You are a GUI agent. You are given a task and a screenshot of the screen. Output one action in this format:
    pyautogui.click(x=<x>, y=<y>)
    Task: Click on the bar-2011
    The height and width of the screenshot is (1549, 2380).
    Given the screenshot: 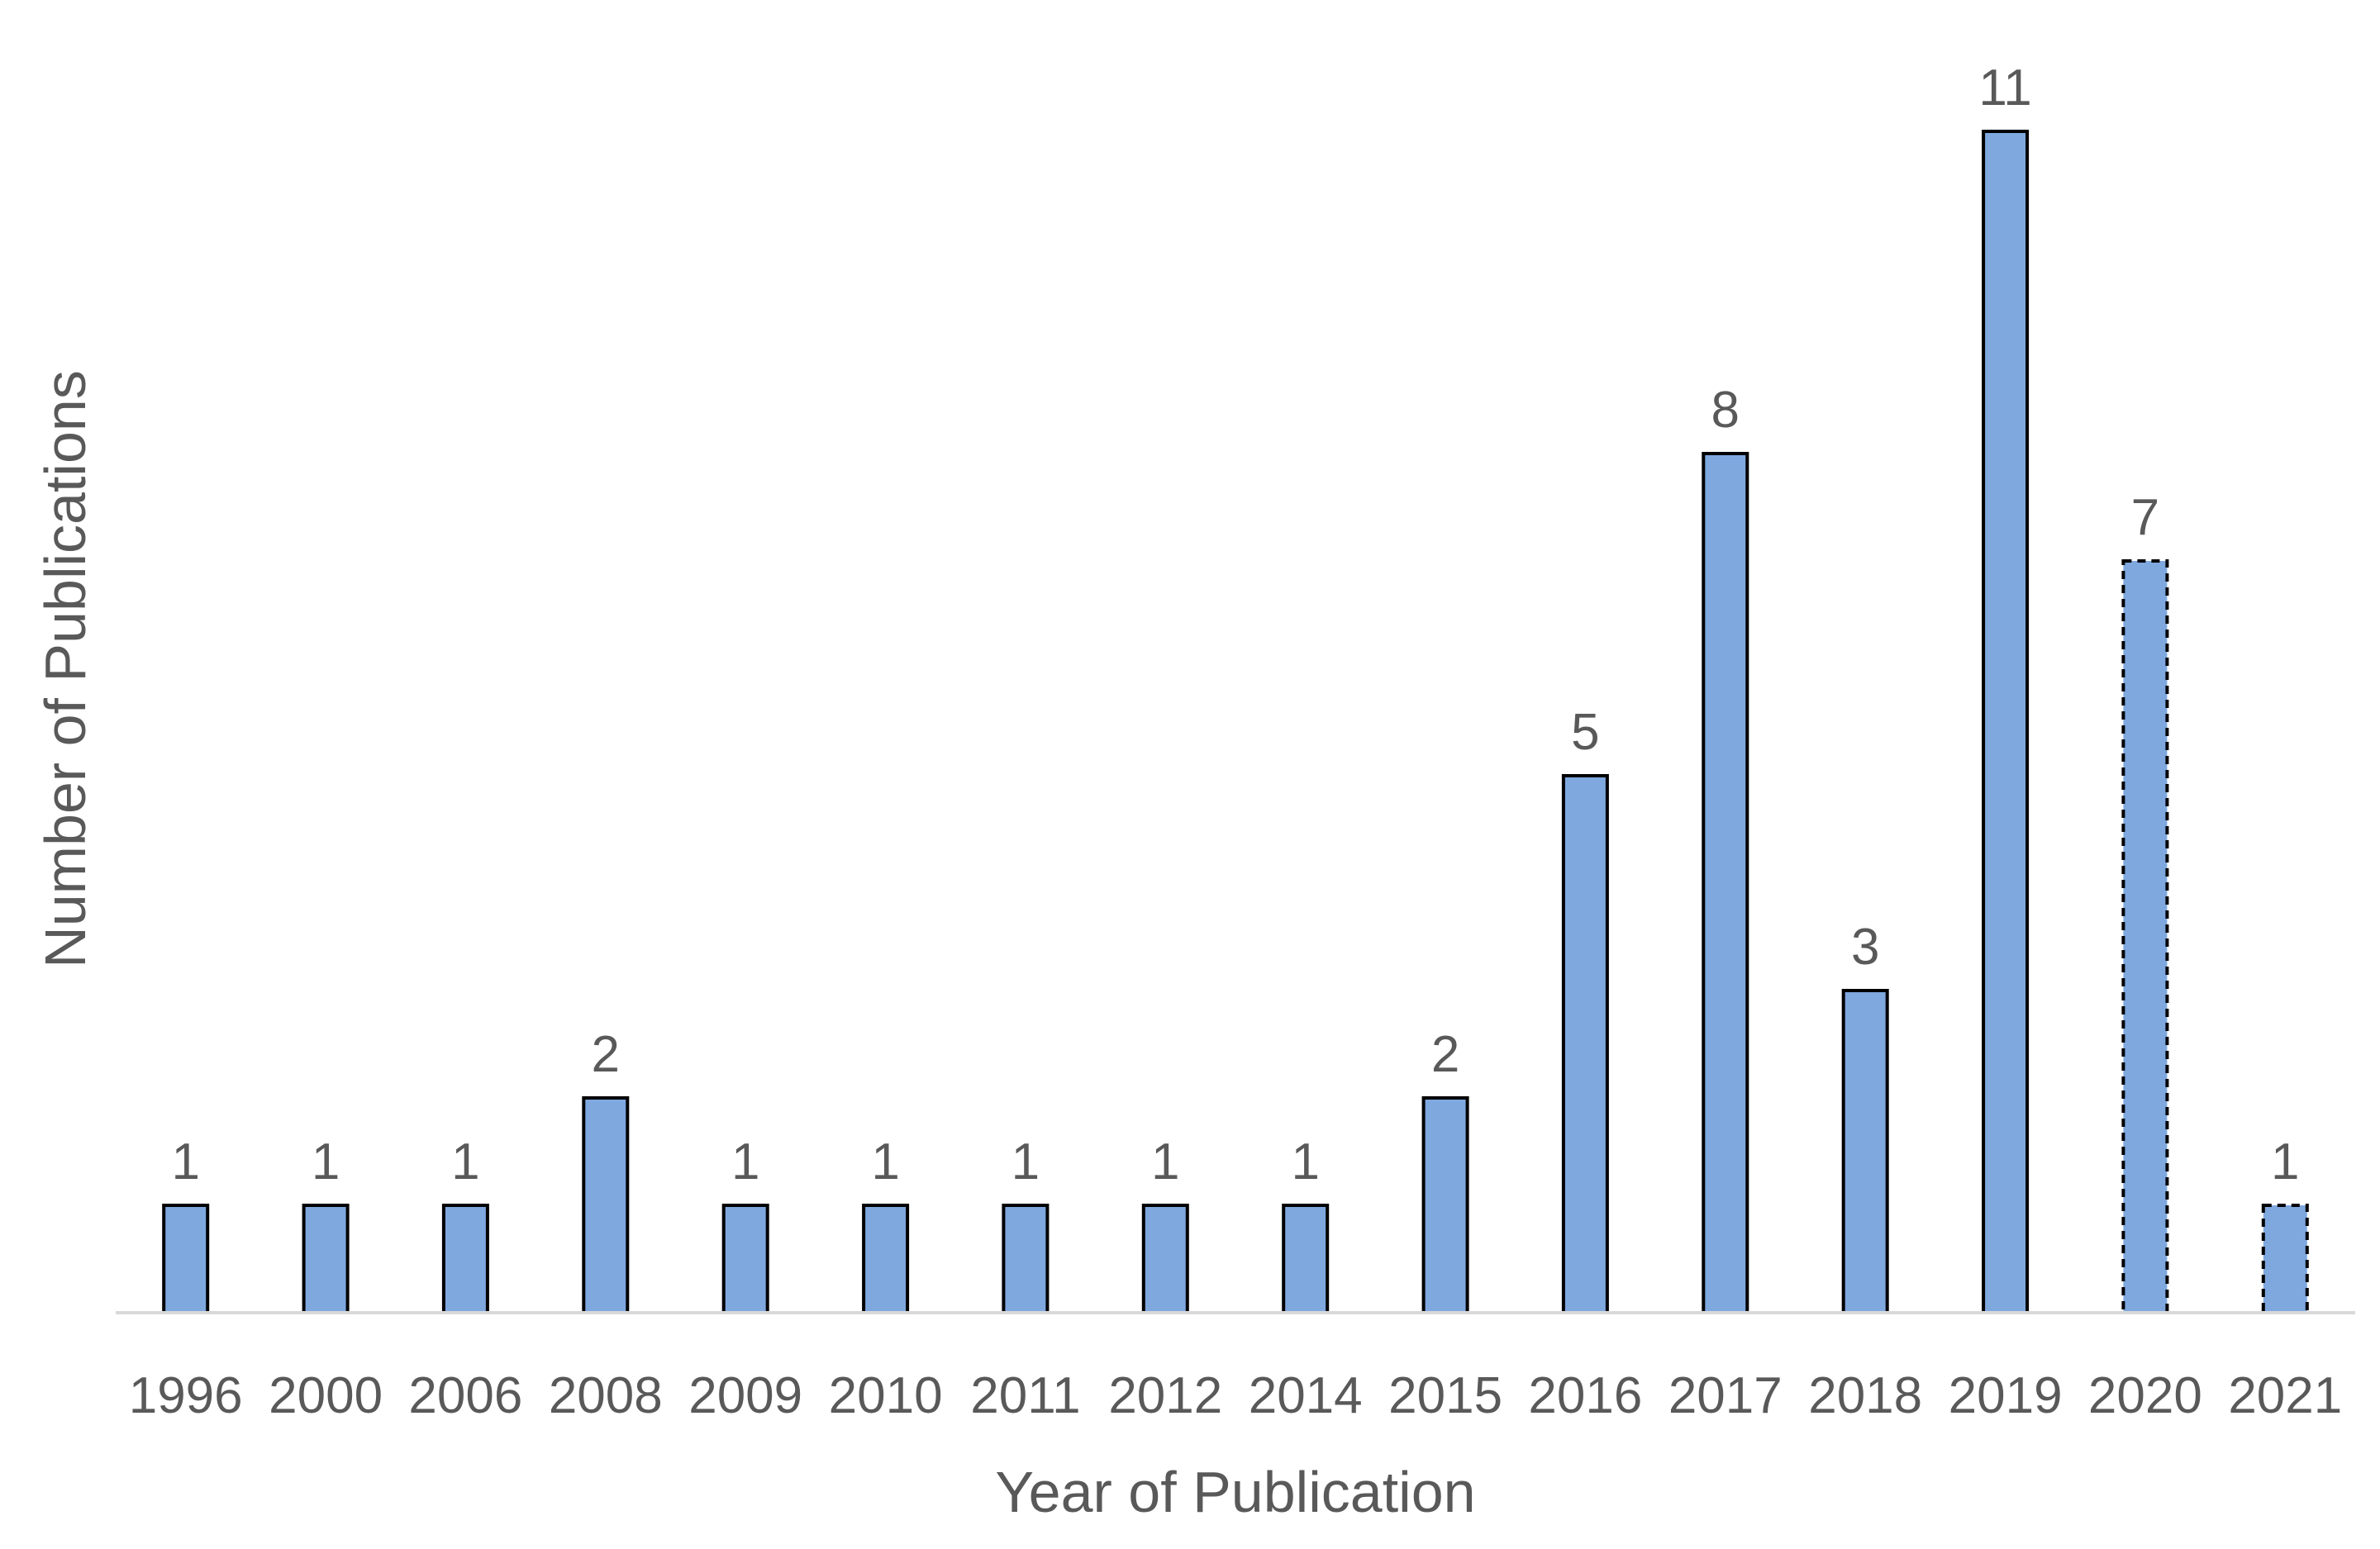 What is the action you would take?
    pyautogui.click(x=1026, y=1259)
    